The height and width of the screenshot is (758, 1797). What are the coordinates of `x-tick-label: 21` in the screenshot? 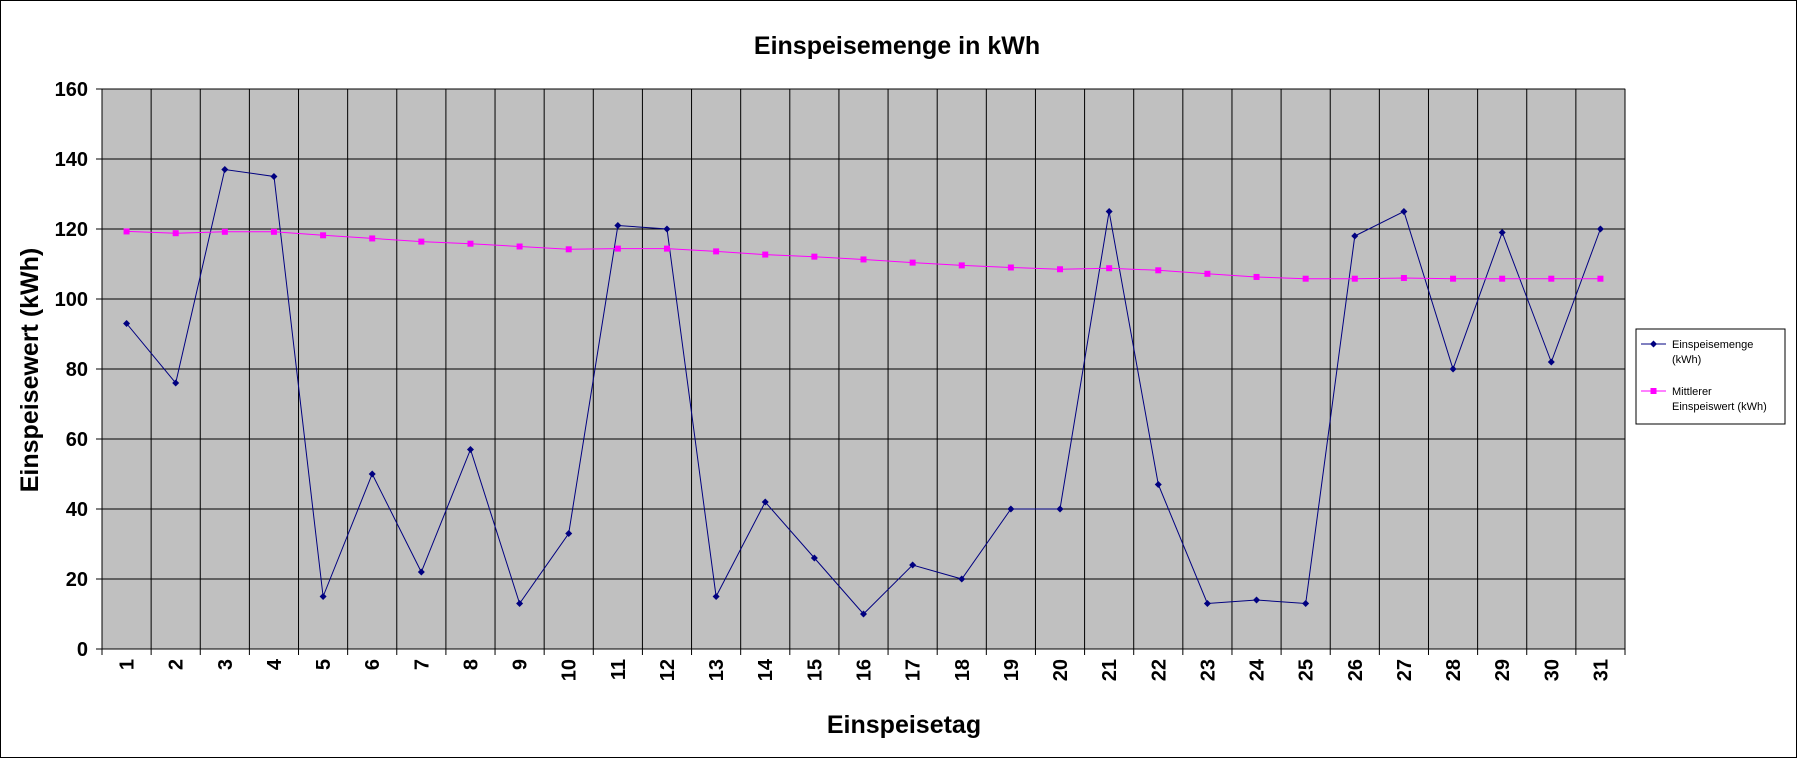 It's located at (1110, 670).